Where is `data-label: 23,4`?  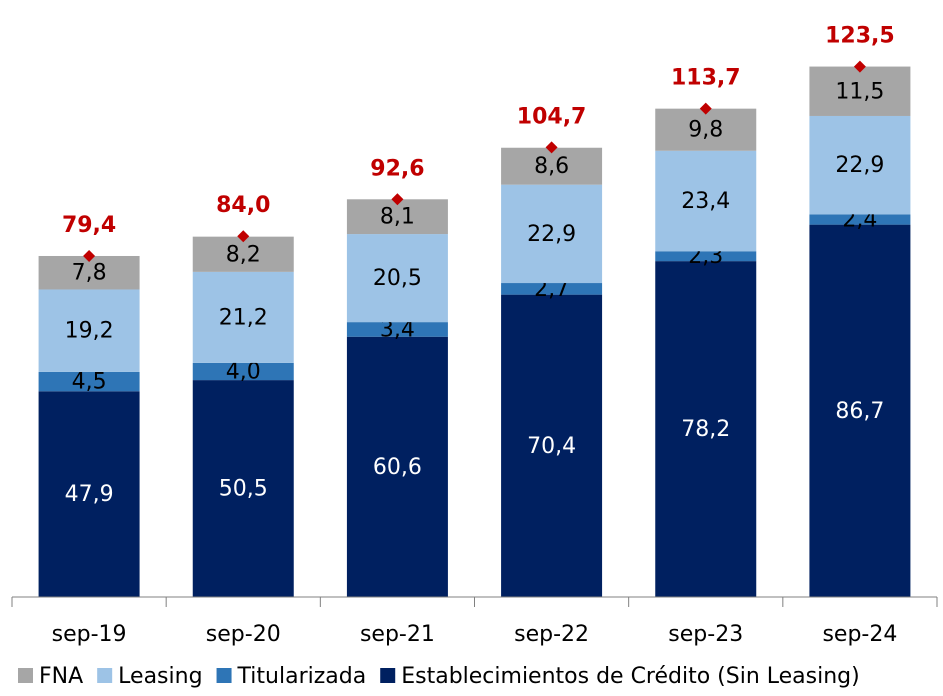
data-label: 23,4 is located at coordinates (705, 201).